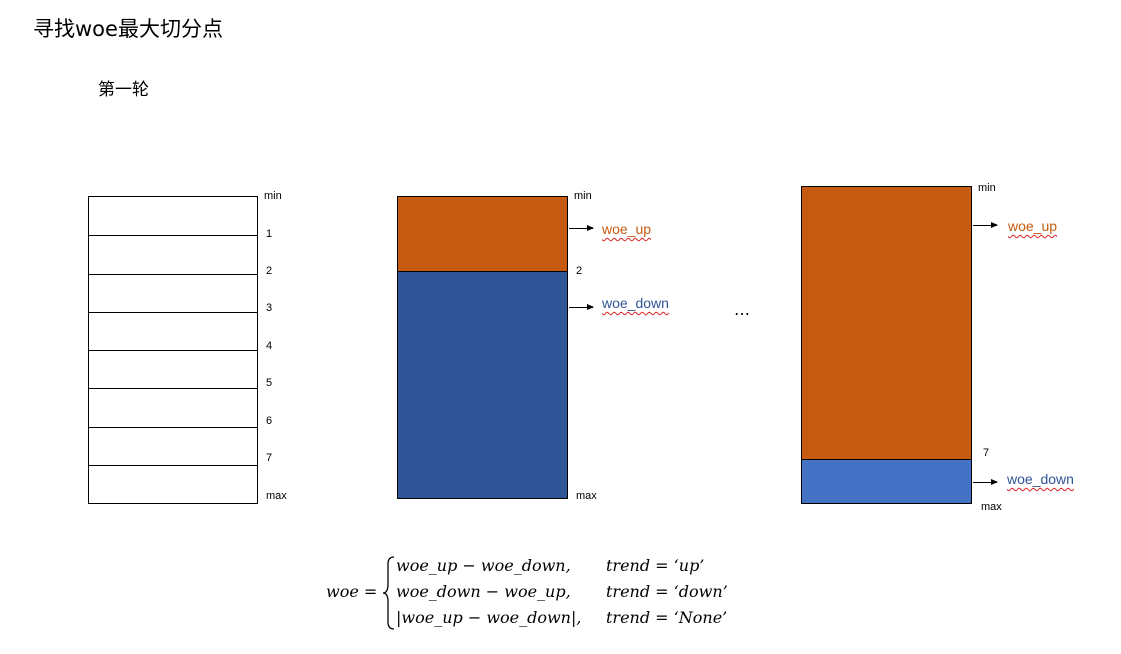 The image size is (1121, 654). What do you see at coordinates (123, 90) in the screenshot?
I see `round-label: 第一轮` at bounding box center [123, 90].